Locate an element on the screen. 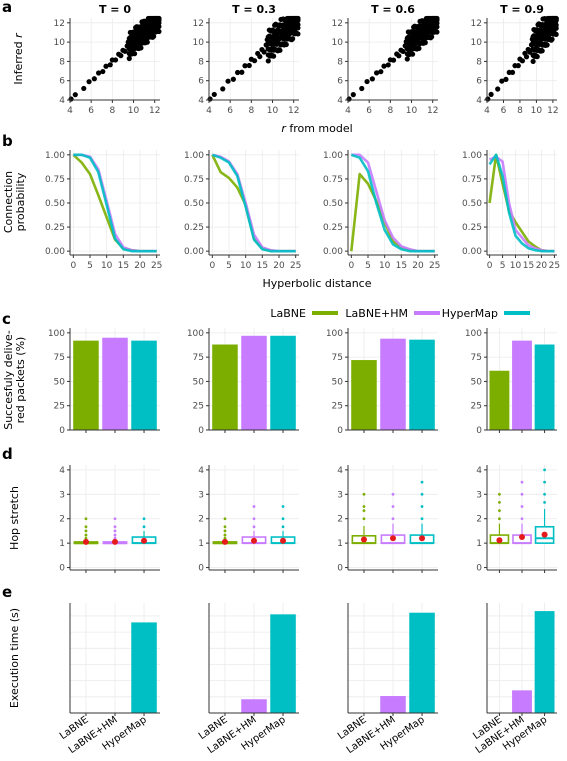  c-bar-2-labne-hm is located at coordinates (393, 384).